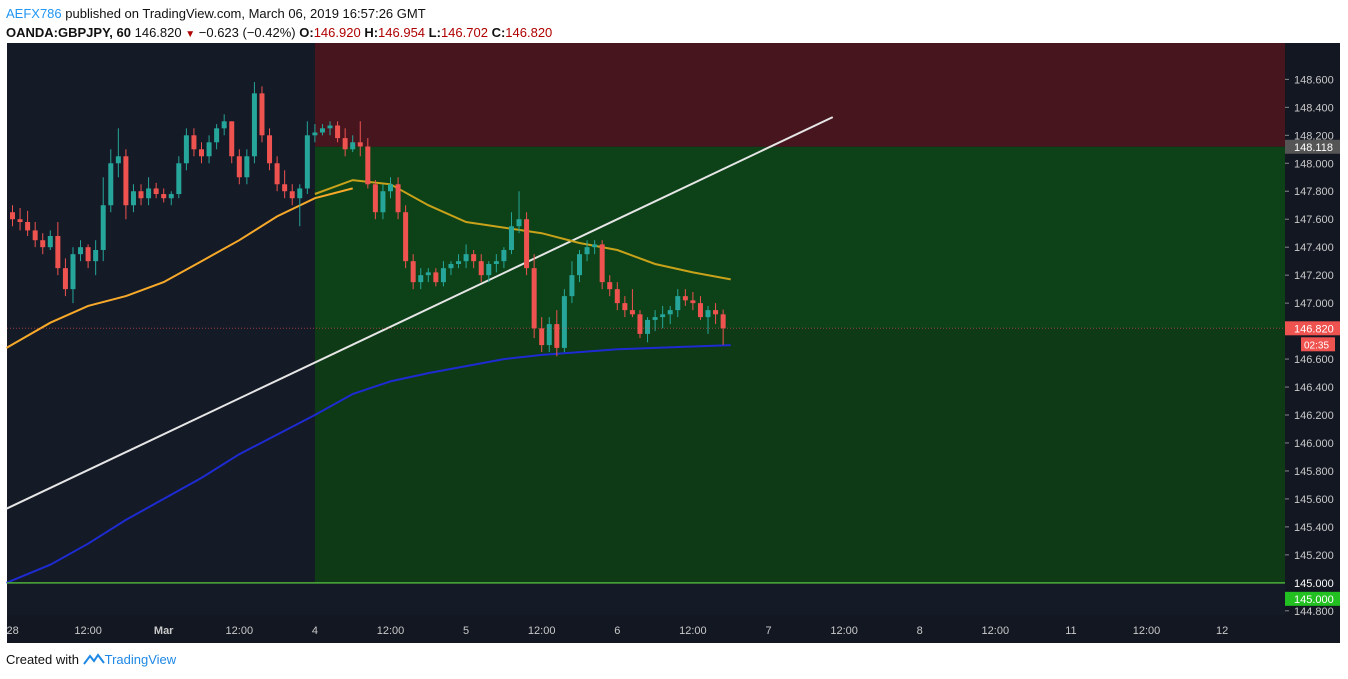  I want to click on target-price-tag-2: 145.000, so click(1314, 600).